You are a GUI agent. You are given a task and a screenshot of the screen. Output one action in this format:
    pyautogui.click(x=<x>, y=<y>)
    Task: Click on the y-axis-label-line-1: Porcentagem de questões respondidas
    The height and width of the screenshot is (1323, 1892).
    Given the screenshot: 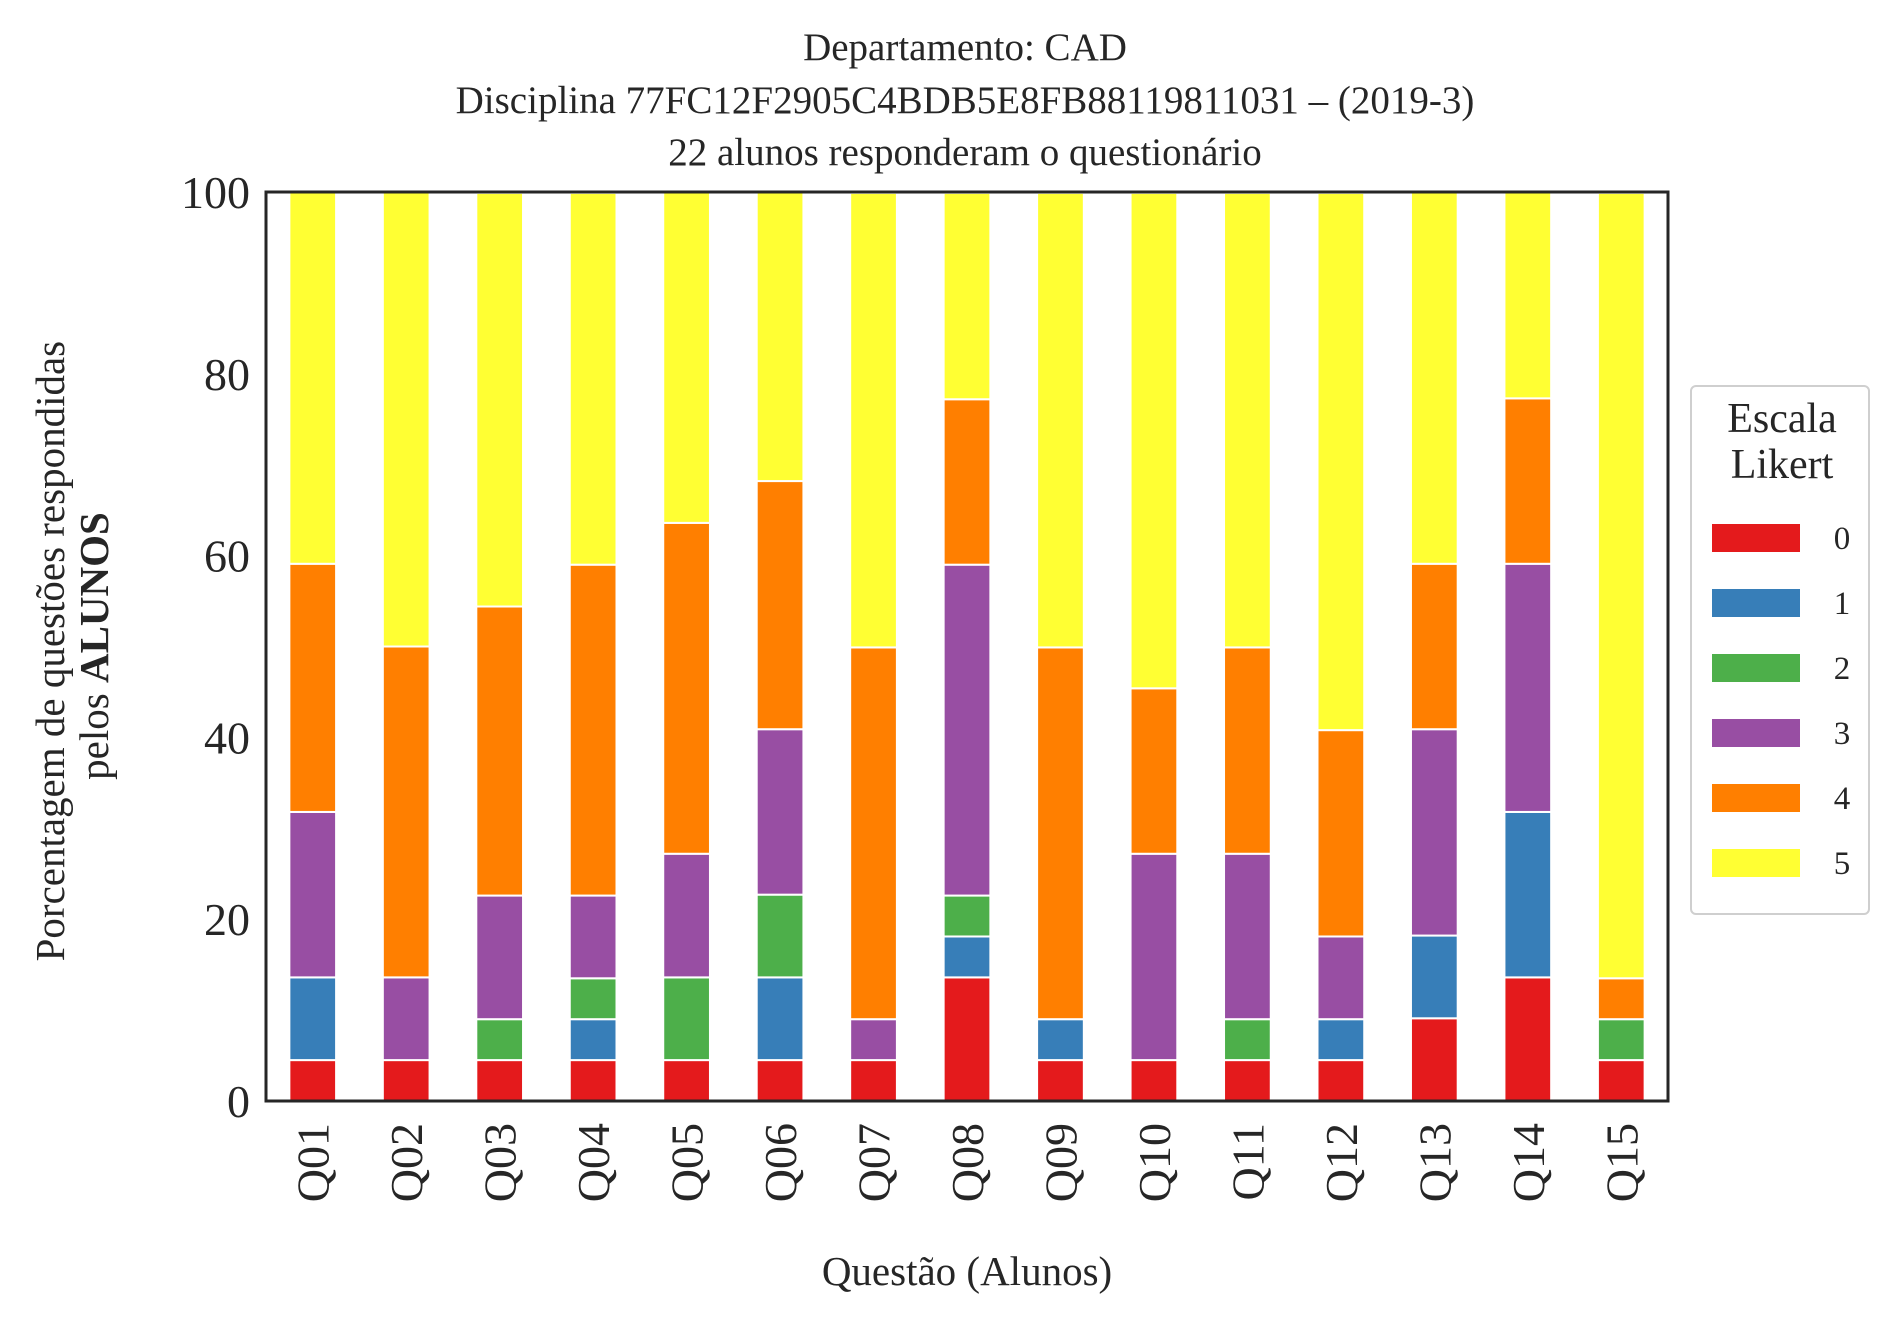 What is the action you would take?
    pyautogui.click(x=50, y=651)
    